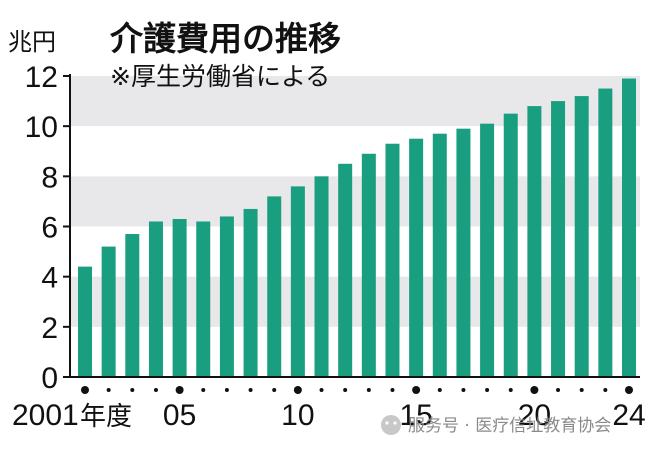 The height and width of the screenshot is (451, 660). What do you see at coordinates (509, 426) in the screenshot?
I see `watermark-text: 服务号 · 医疗信址教育协会` at bounding box center [509, 426].